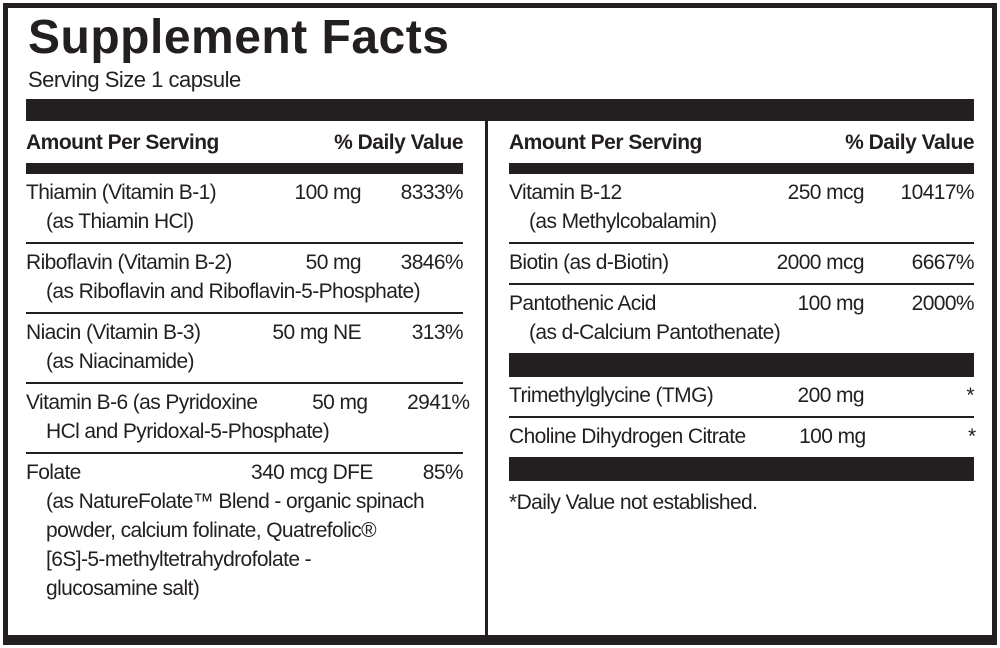  I want to click on nutrient-name: Folate, so click(53, 472).